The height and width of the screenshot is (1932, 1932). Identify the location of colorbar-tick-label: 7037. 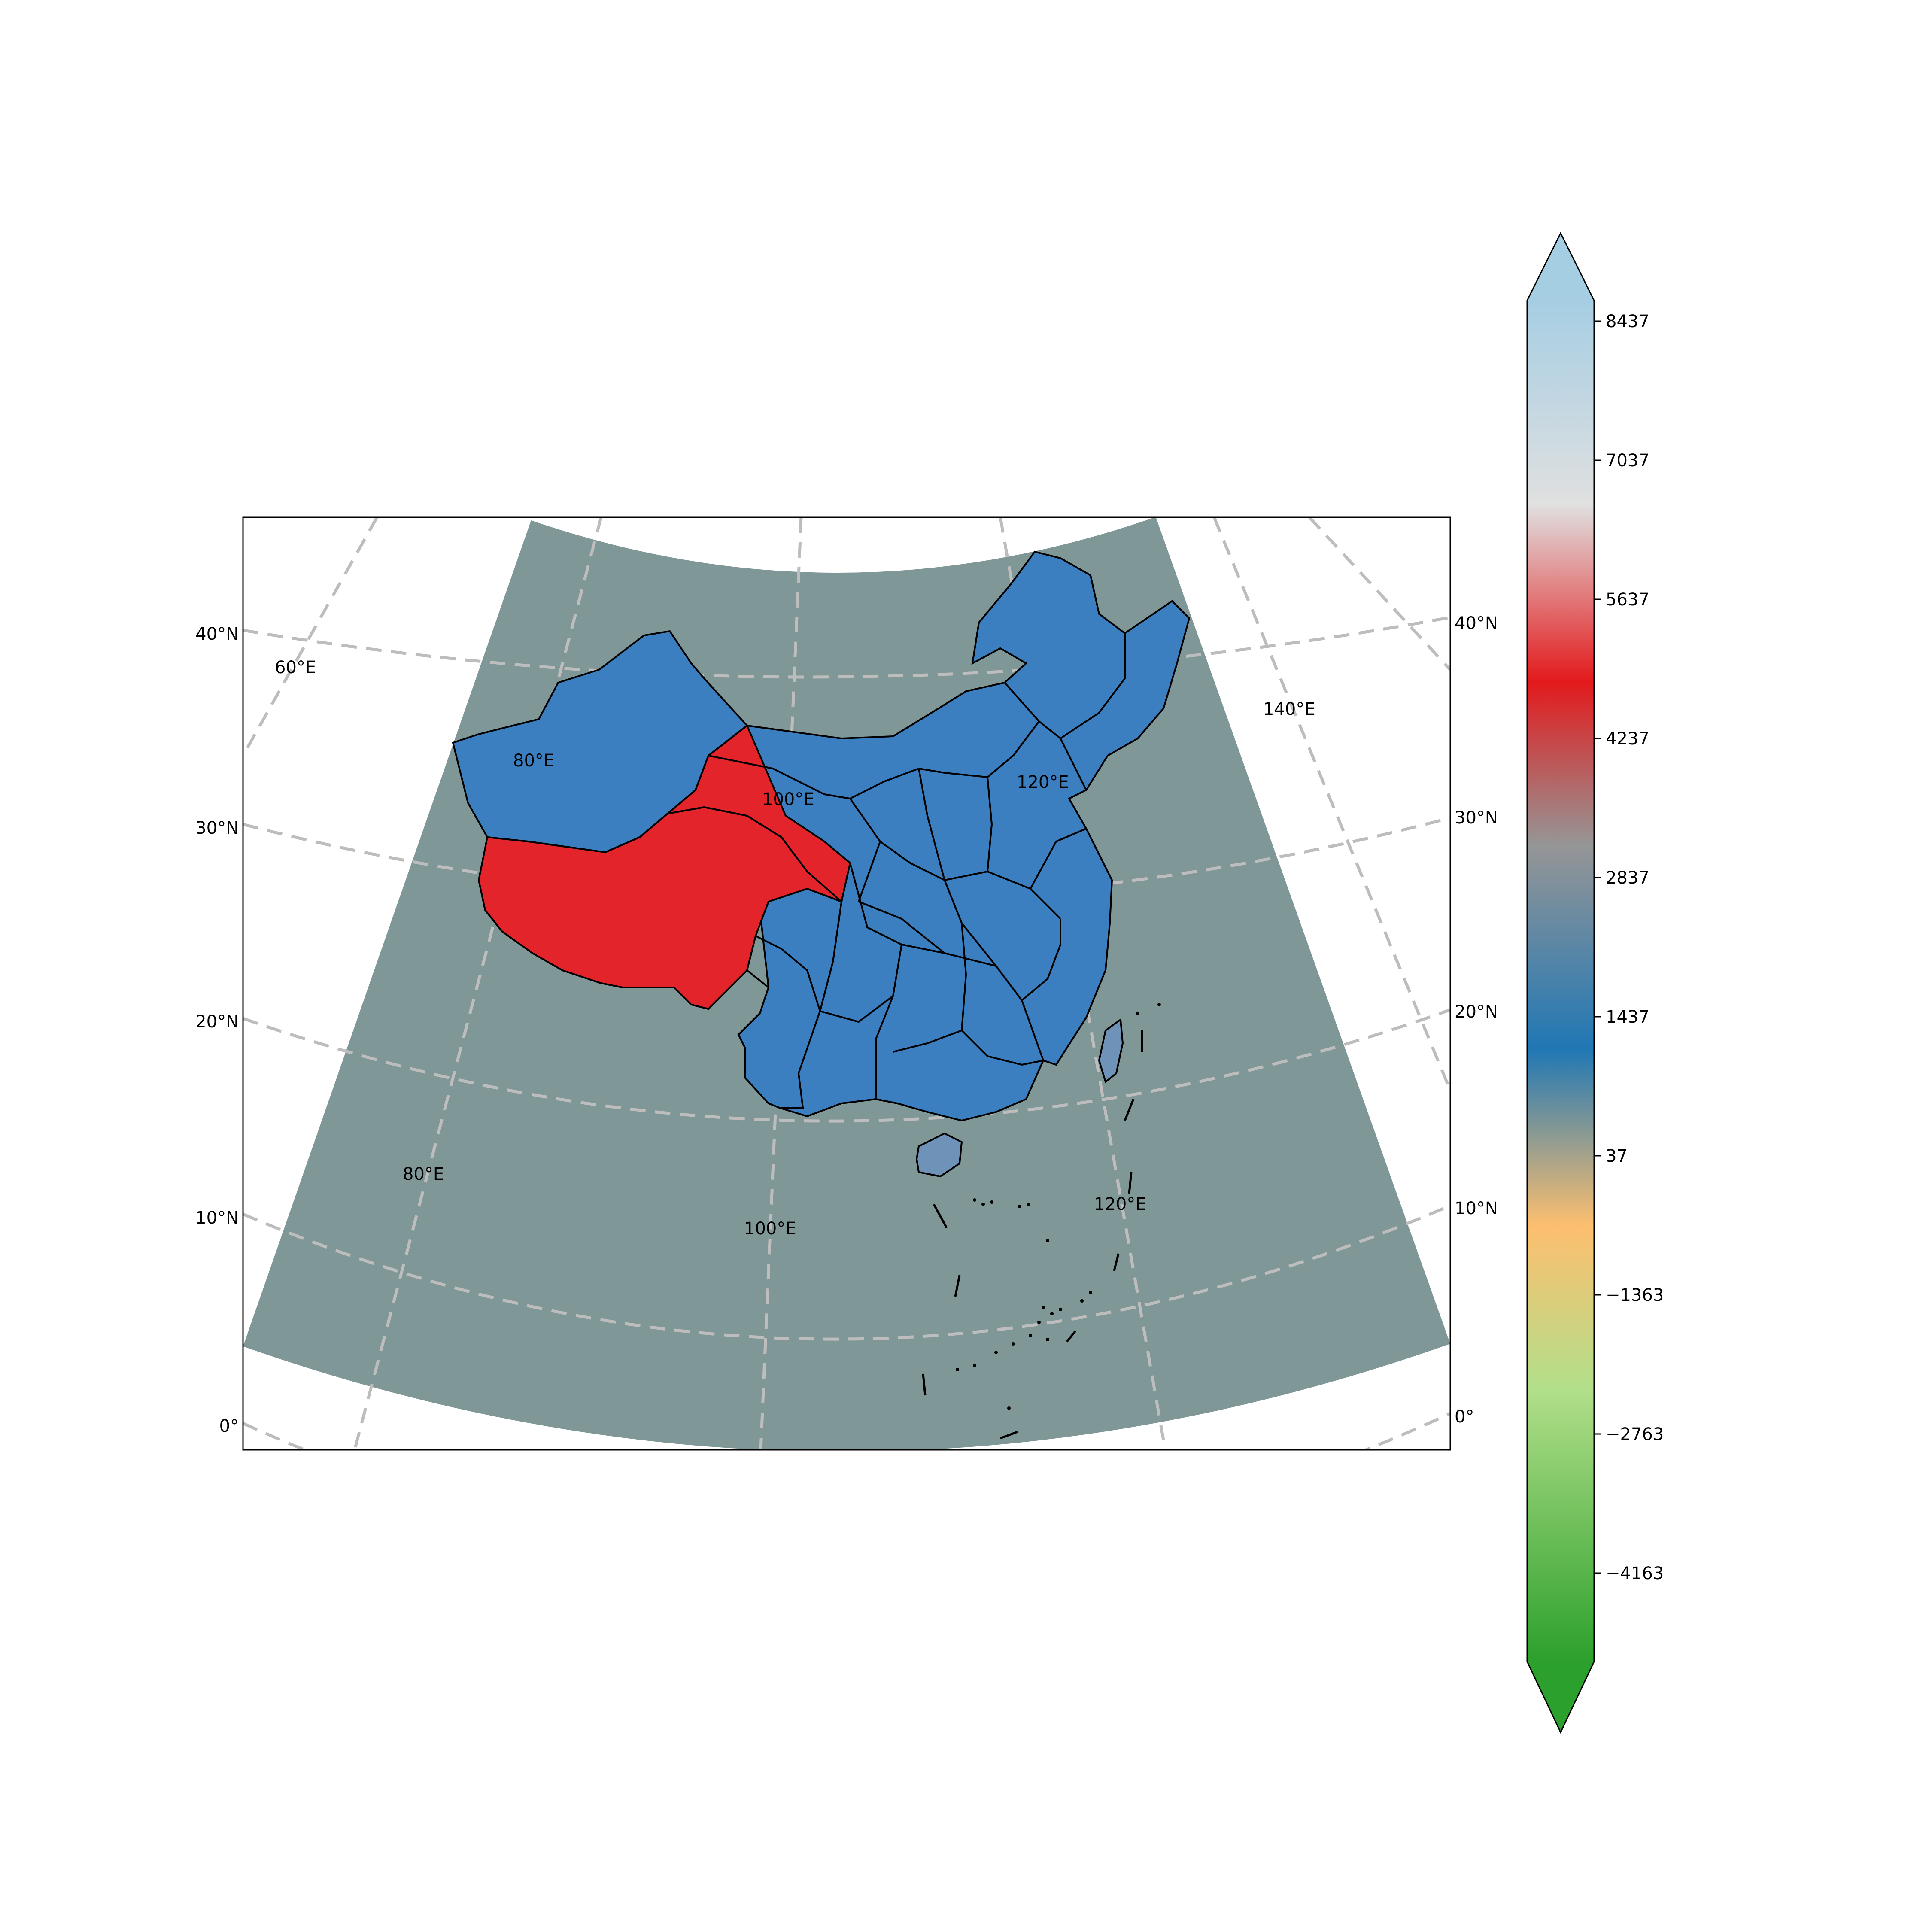
(1627, 461).